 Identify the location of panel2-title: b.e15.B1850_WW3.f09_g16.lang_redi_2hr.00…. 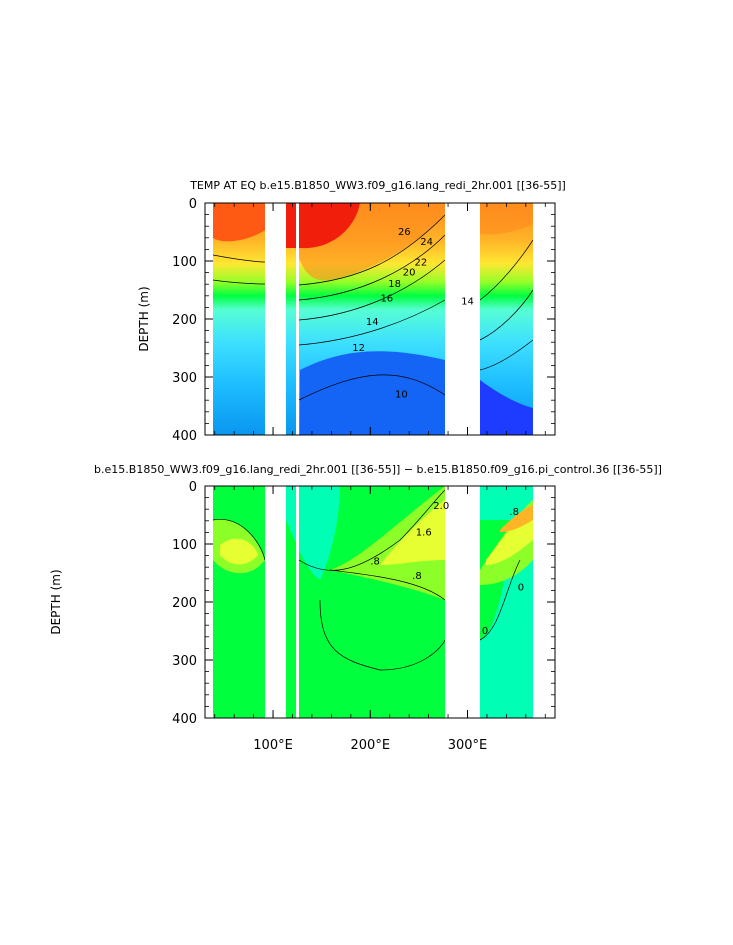
(378, 469).